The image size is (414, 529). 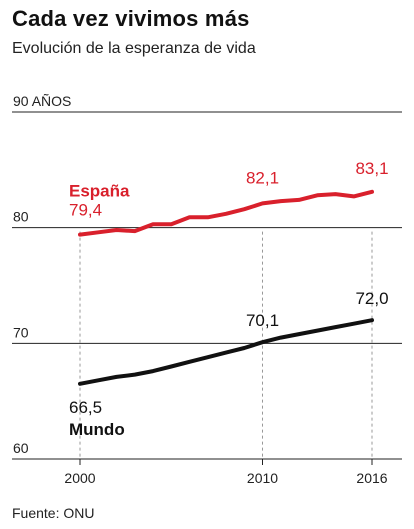 What do you see at coordinates (371, 478) in the screenshot?
I see `x-tick-label-2016: 2016` at bounding box center [371, 478].